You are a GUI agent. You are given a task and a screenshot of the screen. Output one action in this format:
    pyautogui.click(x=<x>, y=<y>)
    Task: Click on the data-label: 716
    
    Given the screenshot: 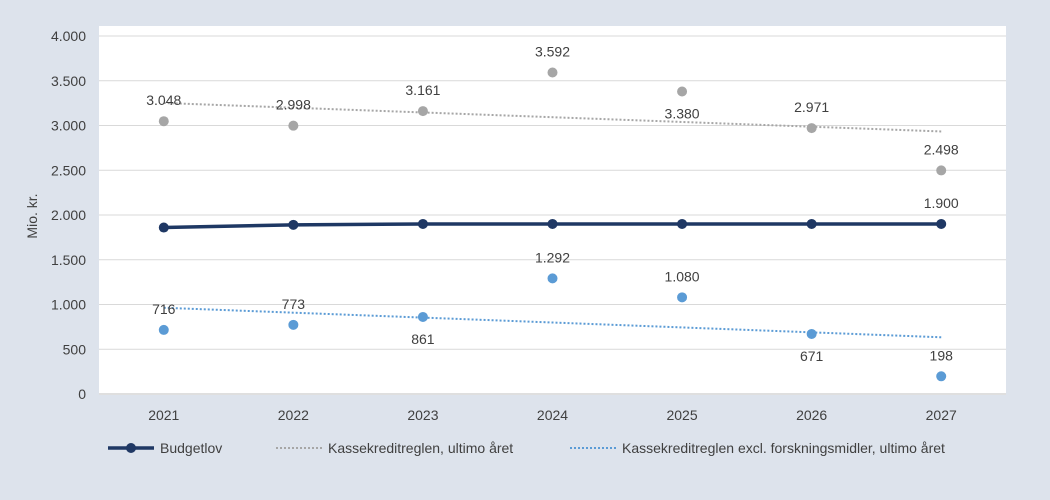 What is the action you would take?
    pyautogui.click(x=164, y=309)
    